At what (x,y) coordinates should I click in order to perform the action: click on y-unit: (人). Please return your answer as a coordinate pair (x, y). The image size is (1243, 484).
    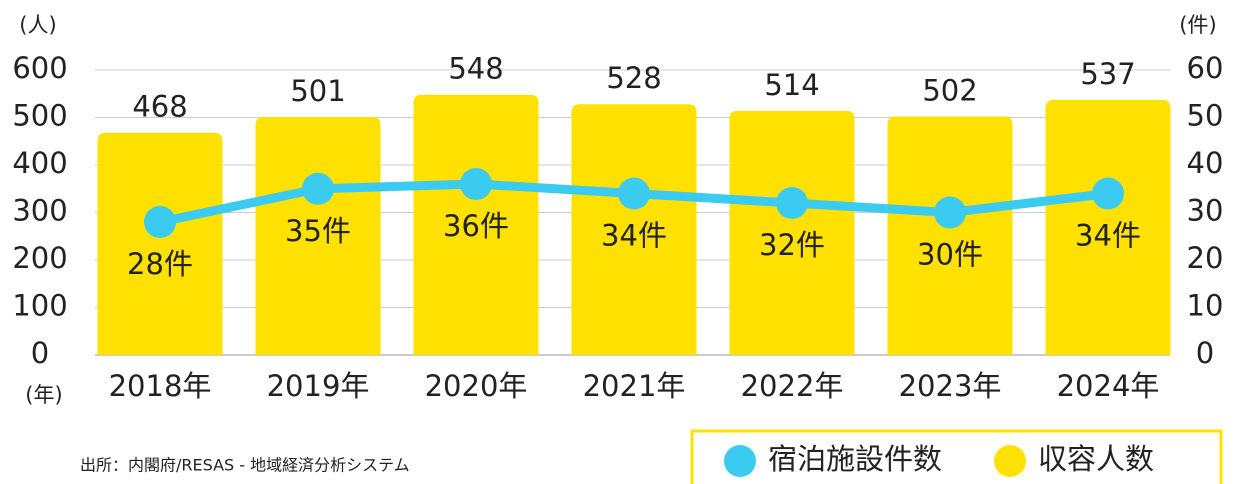
    Looking at the image, I should click on (37, 25).